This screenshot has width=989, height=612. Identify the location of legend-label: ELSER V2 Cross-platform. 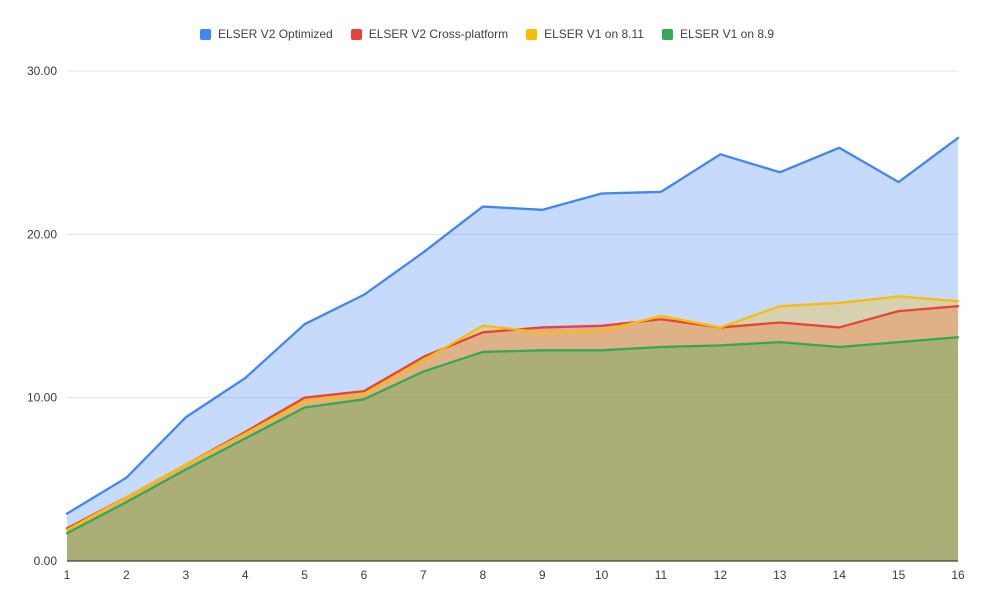
(438, 34).